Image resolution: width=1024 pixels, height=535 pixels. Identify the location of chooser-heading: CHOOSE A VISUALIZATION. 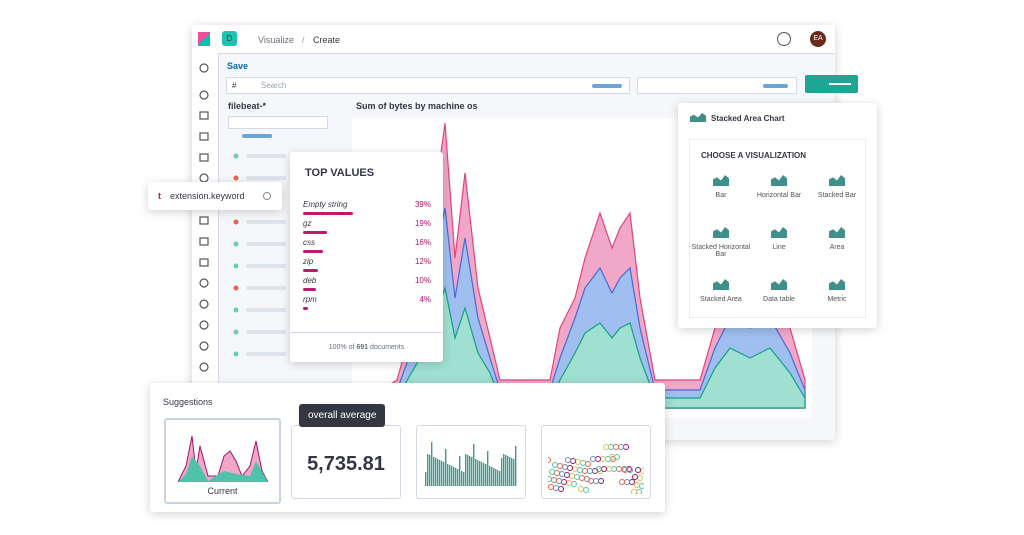
(754, 155).